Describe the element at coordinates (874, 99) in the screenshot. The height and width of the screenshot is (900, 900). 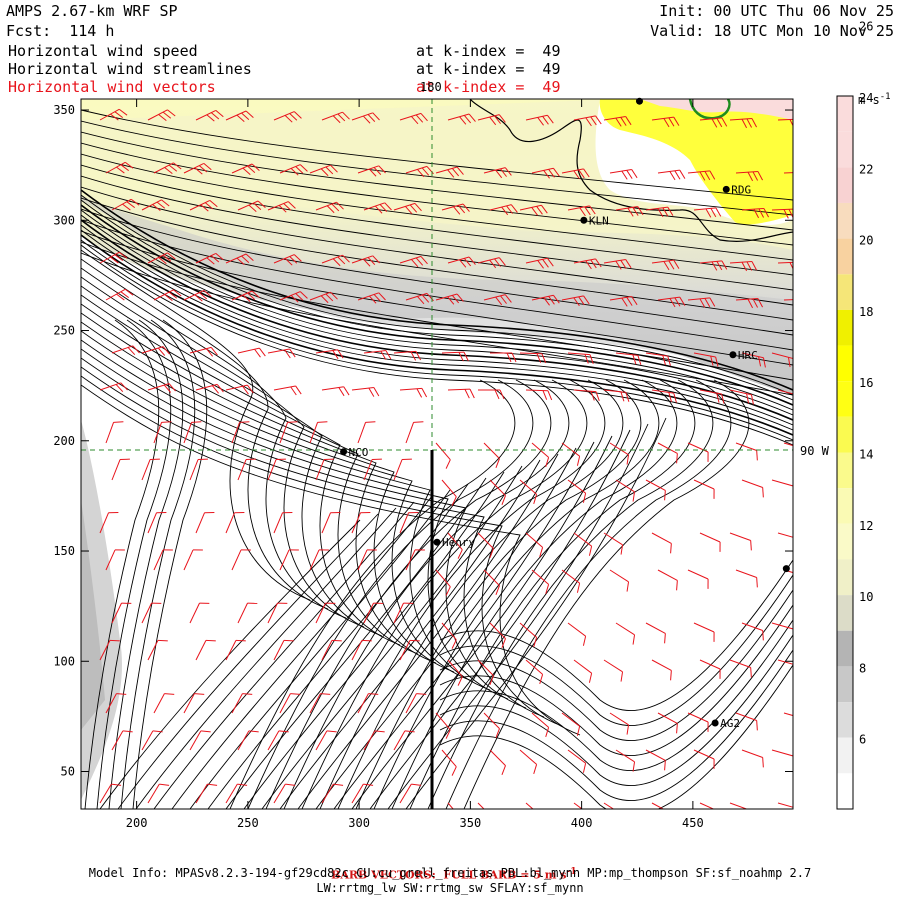
I see `colorbar-unit: m s-1` at that location.